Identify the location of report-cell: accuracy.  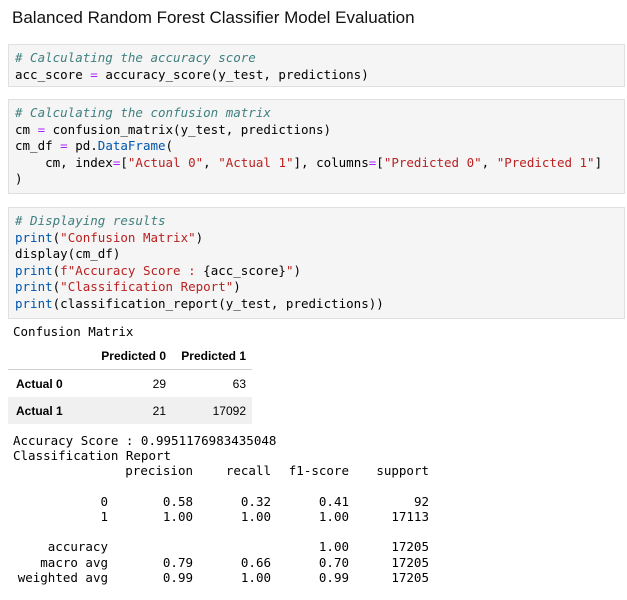
(77, 547).